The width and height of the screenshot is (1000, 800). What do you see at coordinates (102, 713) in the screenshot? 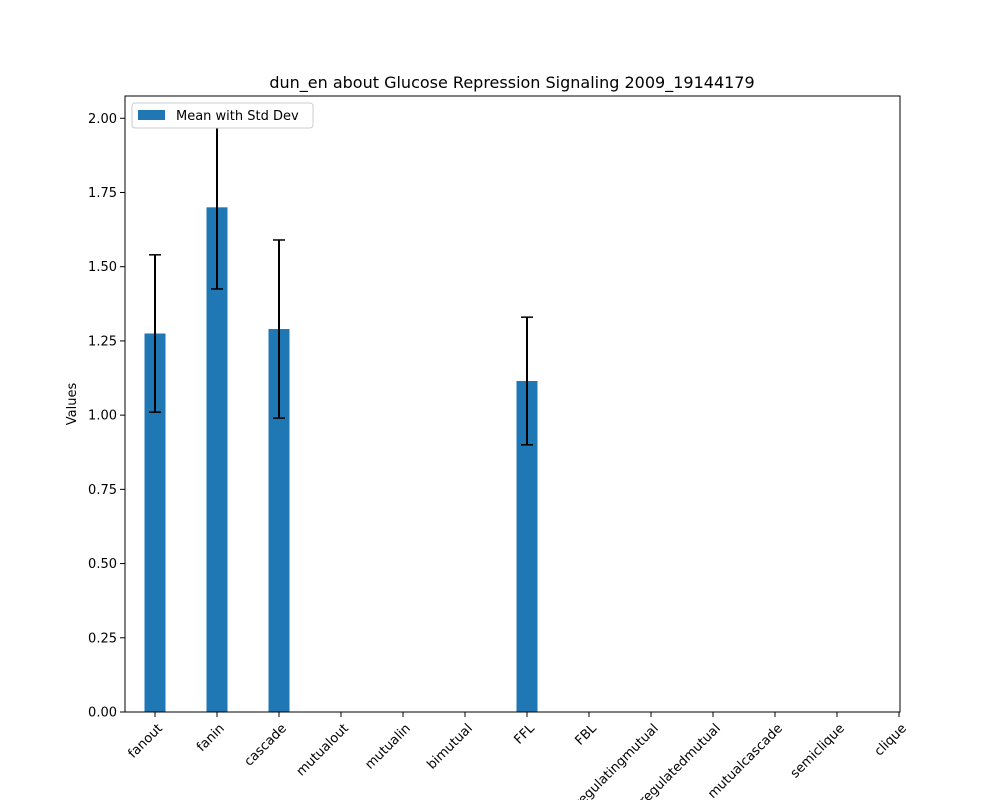
I see `y-tick-label: 0.00` at bounding box center [102, 713].